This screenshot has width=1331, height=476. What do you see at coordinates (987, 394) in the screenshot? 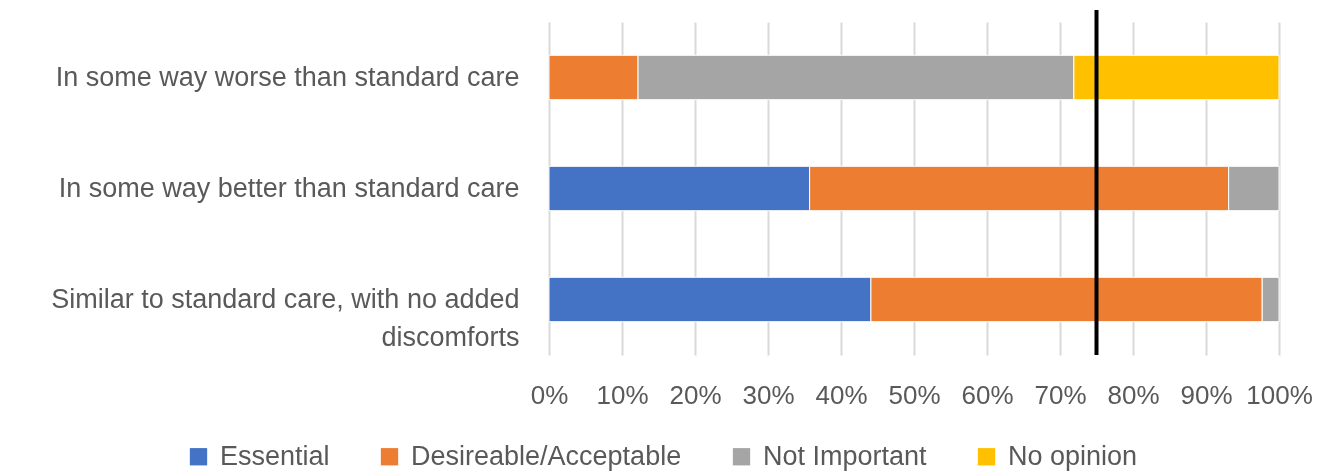
I see `x-tick-label: 60%` at bounding box center [987, 394].